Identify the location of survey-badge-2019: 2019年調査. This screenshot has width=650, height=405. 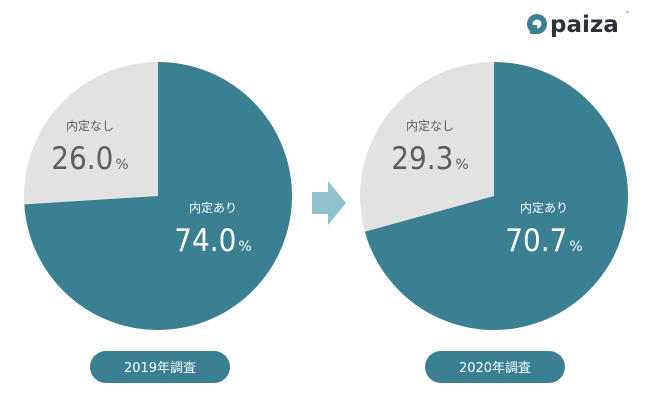
(160, 367).